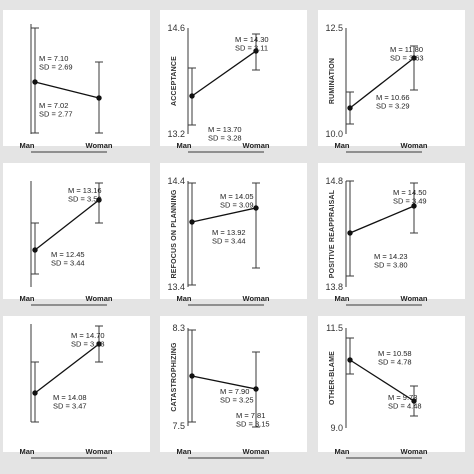 The width and height of the screenshot is (474, 474). Describe the element at coordinates (336, 428) in the screenshot. I see `y-tick-label: 9.0` at that location.